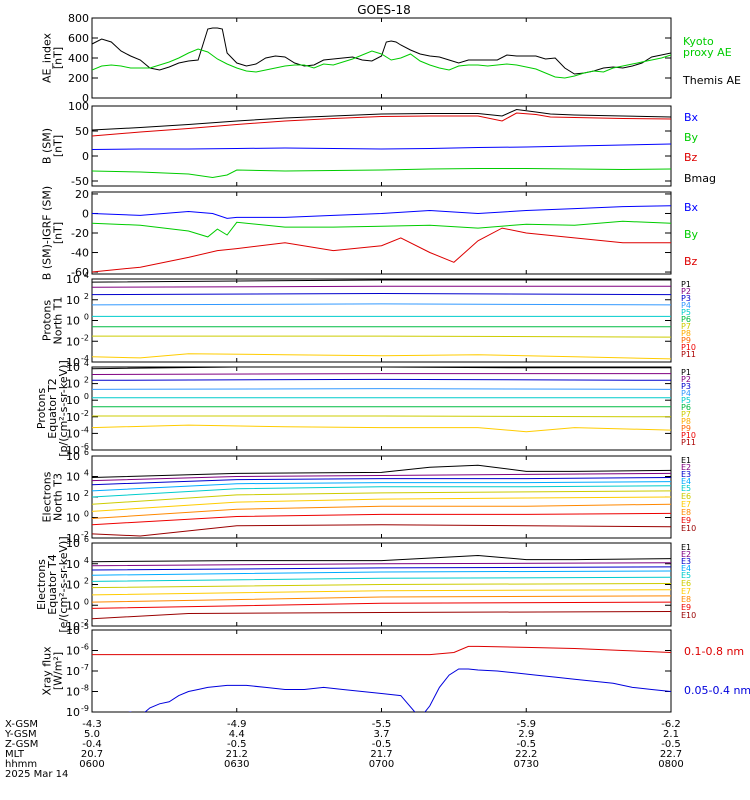 This screenshot has width=750, height=800. I want to click on legend-entry: P2, so click(686, 379).